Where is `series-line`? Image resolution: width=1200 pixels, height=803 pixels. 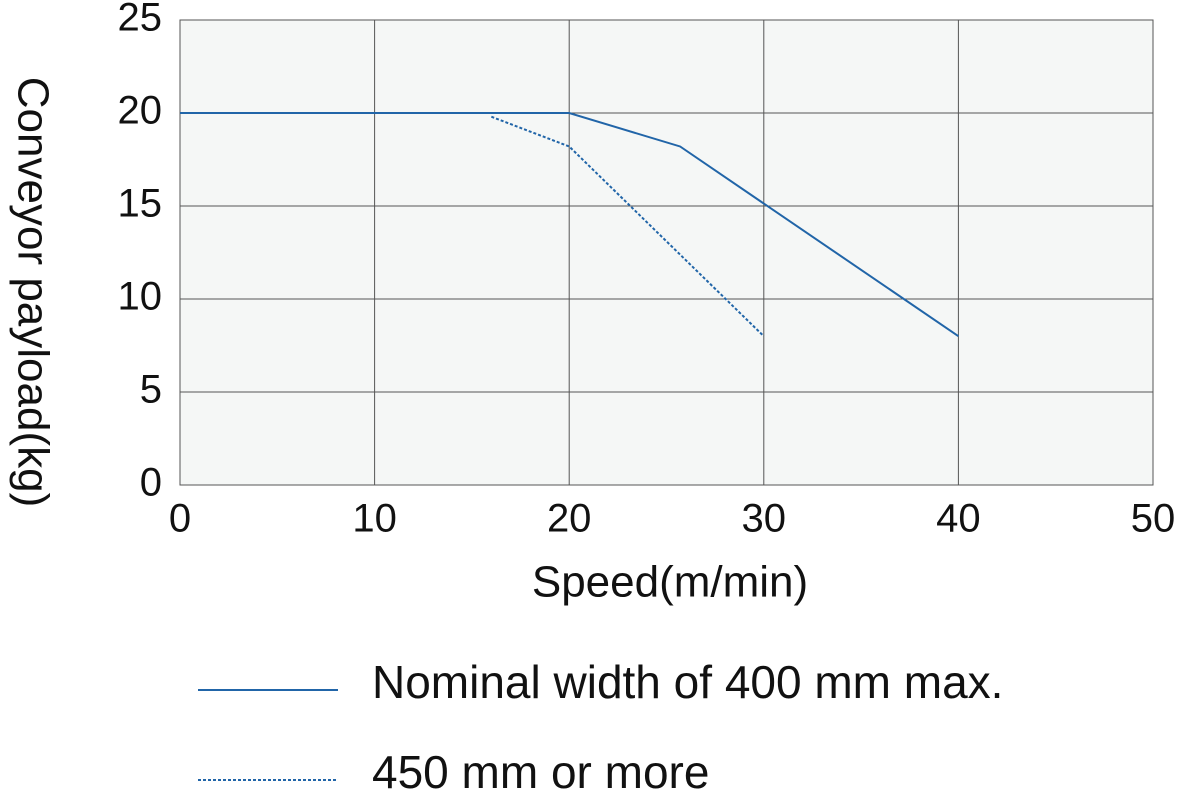 series-line is located at coordinates (628, 226).